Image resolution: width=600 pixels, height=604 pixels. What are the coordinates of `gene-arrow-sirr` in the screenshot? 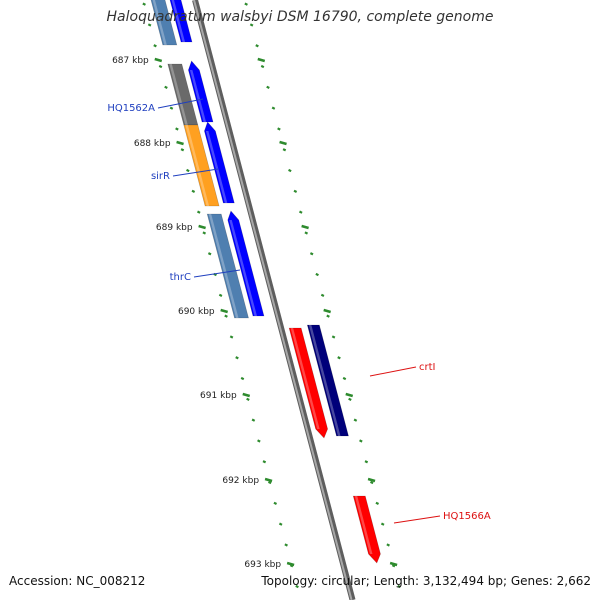 It's located at (219, 162).